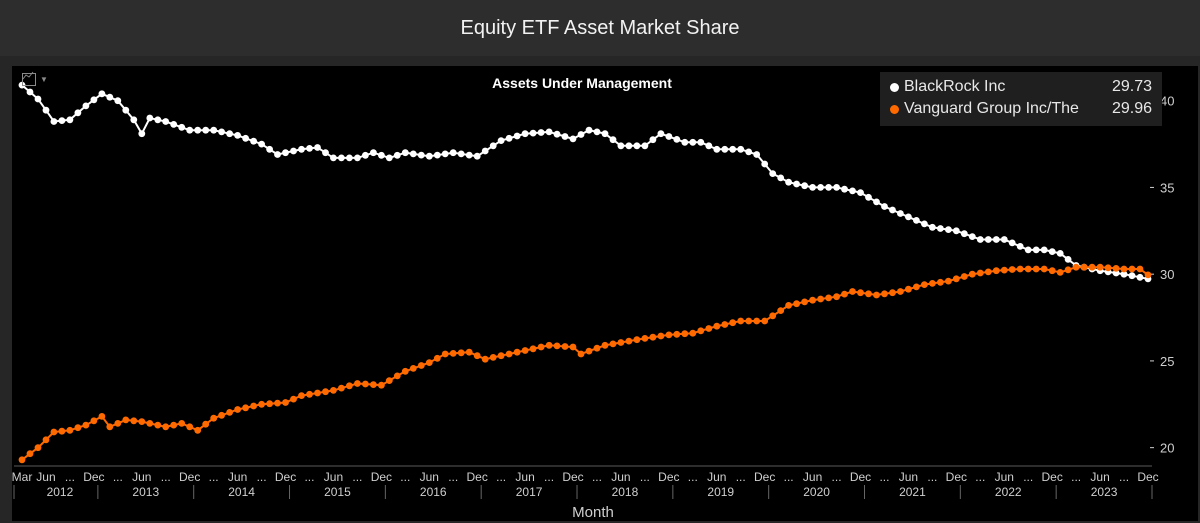  Describe the element at coordinates (720, 492) in the screenshot. I see `year-label: 2019` at that location.